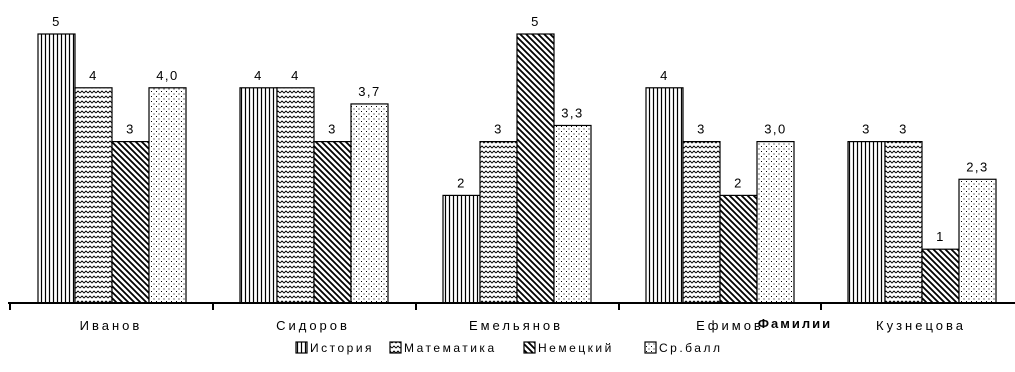  What do you see at coordinates (342, 348) in the screenshot?
I see `legend-label-1: История` at bounding box center [342, 348].